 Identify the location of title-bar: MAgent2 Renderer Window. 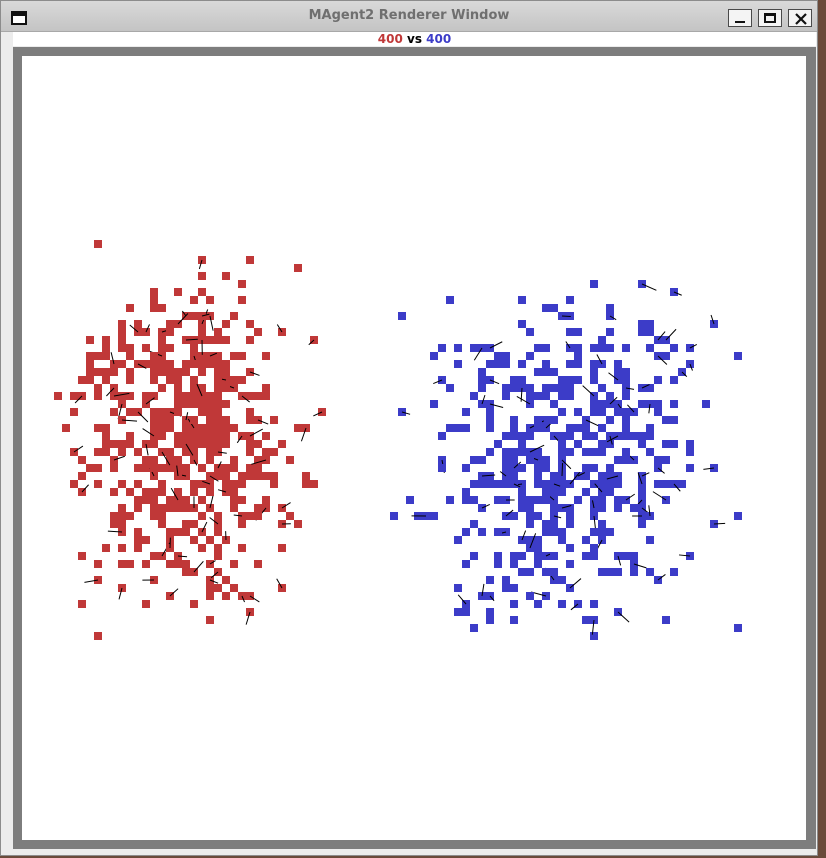
(409, 16).